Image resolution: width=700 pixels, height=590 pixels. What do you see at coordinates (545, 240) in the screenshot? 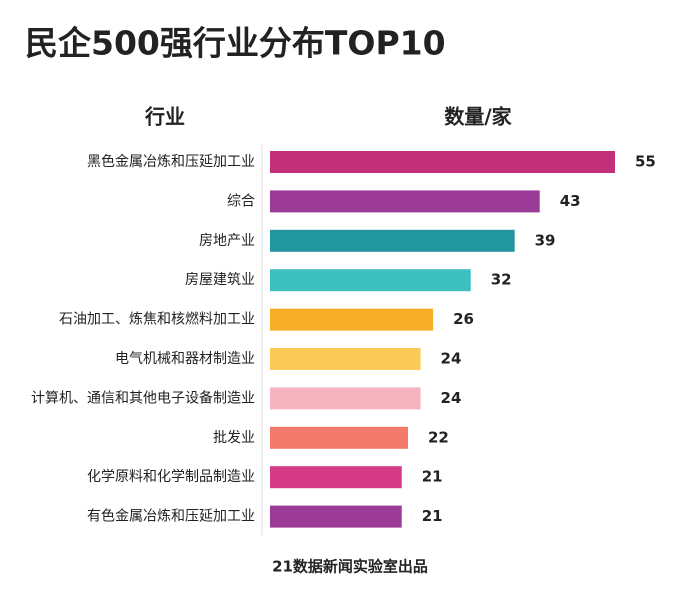
I see `value-label: 39` at bounding box center [545, 240].